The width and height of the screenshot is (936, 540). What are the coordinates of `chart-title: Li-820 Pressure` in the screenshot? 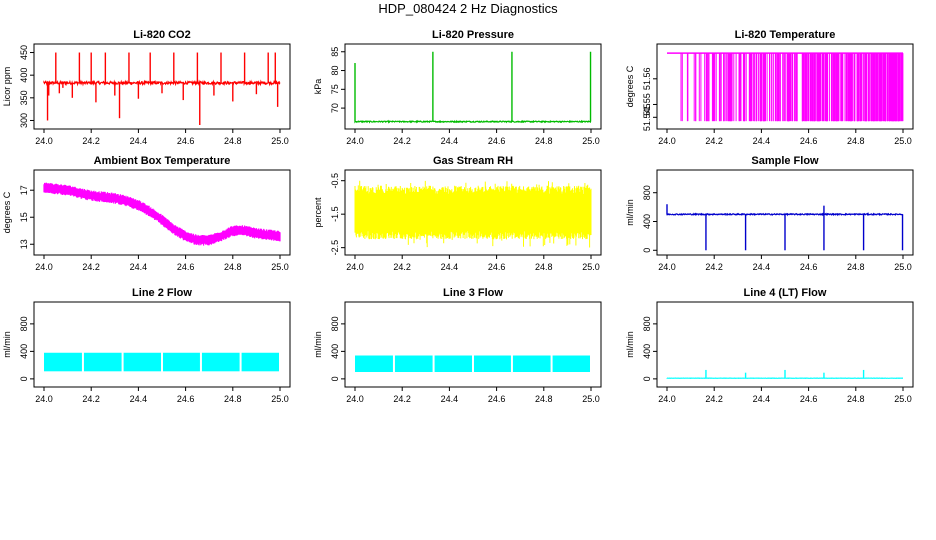 It's located at (473, 35).